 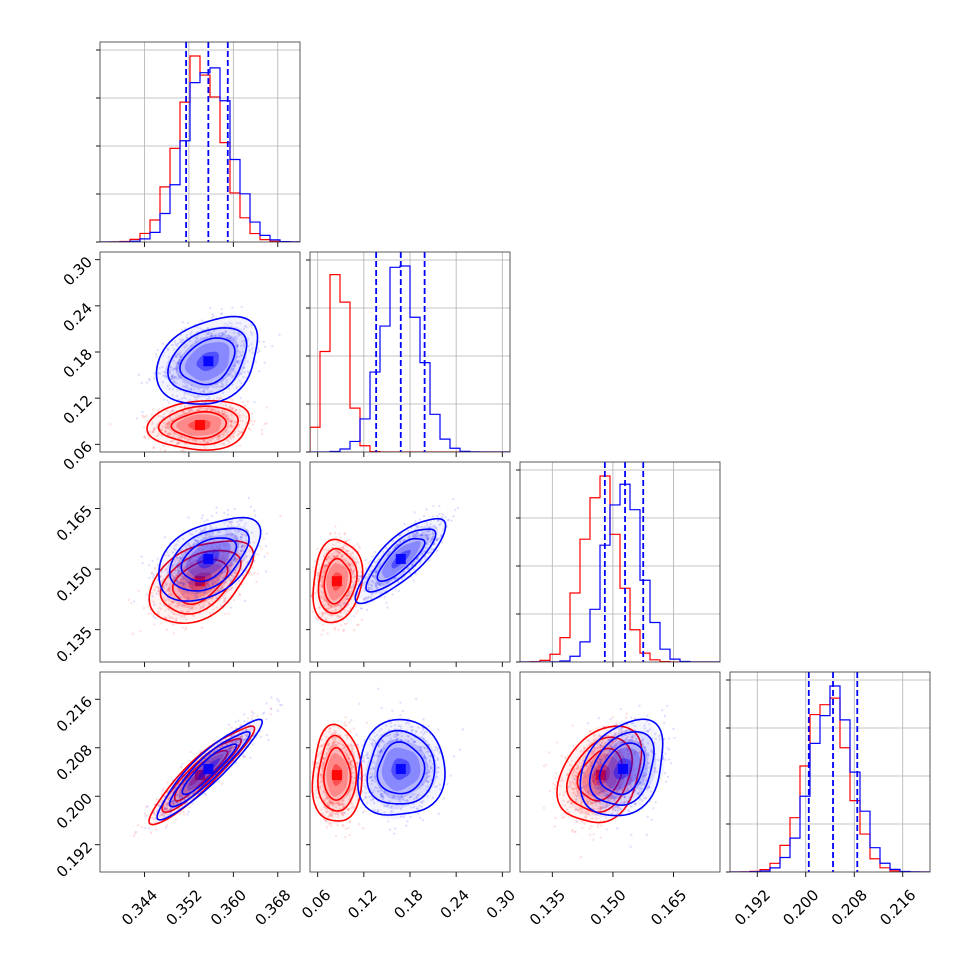 What do you see at coordinates (200, 775) in the screenshot?
I see `density-peak` at bounding box center [200, 775].